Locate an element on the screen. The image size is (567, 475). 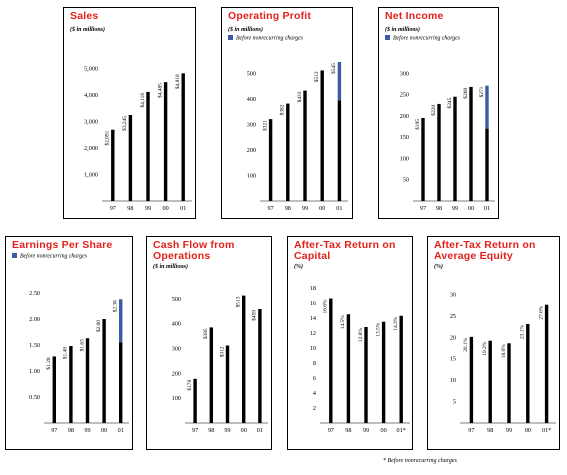
data-label: $433 is located at coordinates (299, 96).